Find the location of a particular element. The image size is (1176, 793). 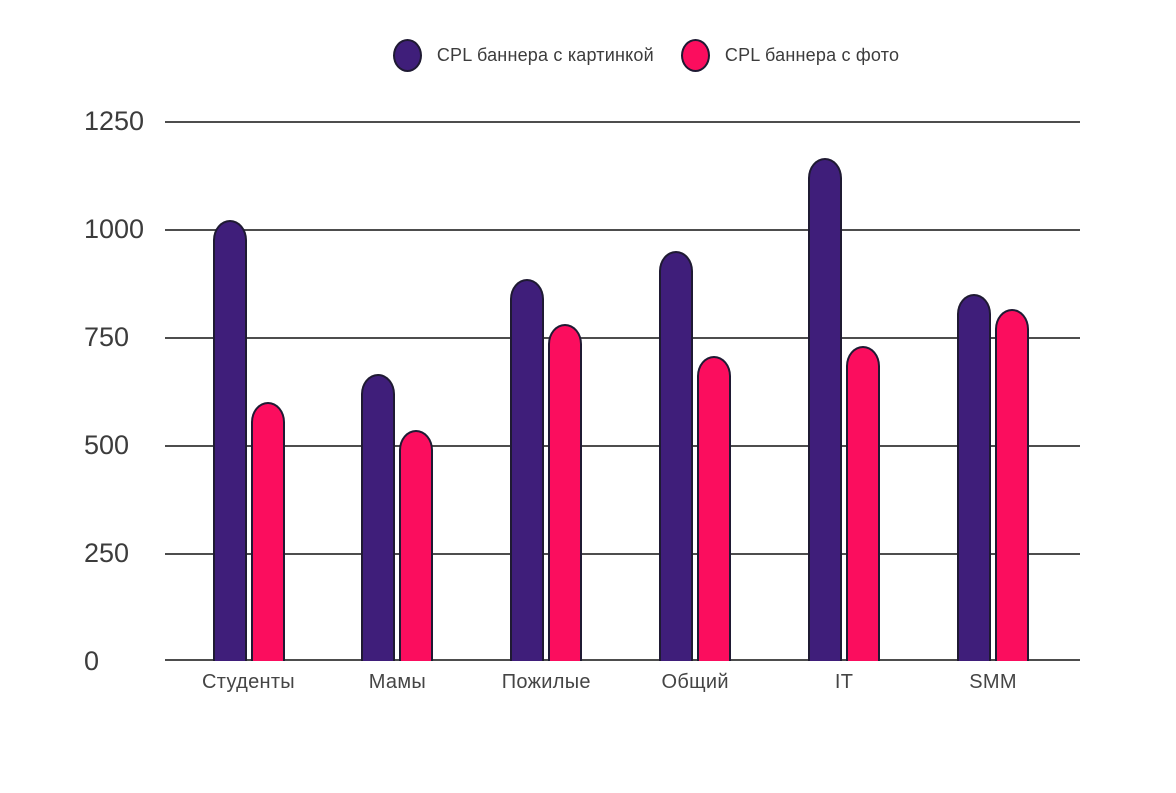

x-axis-label-3: Пожилые is located at coordinates (546, 682).